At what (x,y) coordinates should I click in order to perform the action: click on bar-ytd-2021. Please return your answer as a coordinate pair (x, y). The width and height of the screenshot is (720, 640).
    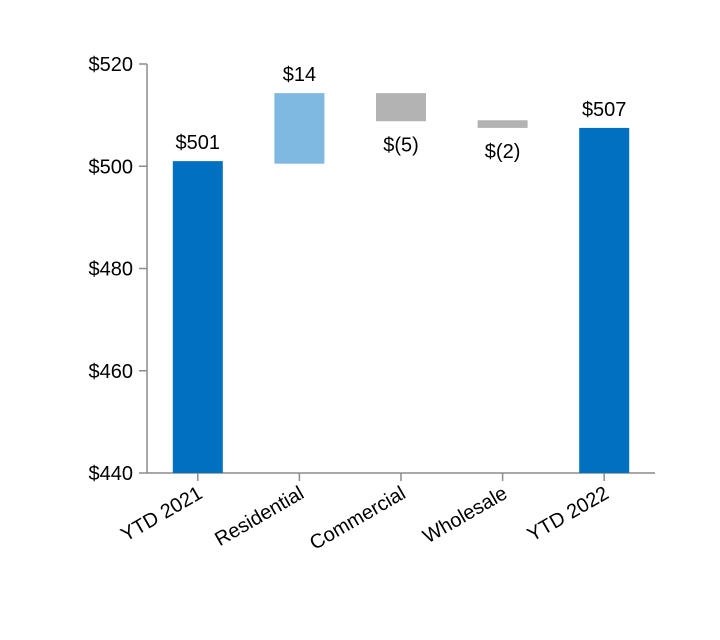
    Looking at the image, I should click on (197, 317).